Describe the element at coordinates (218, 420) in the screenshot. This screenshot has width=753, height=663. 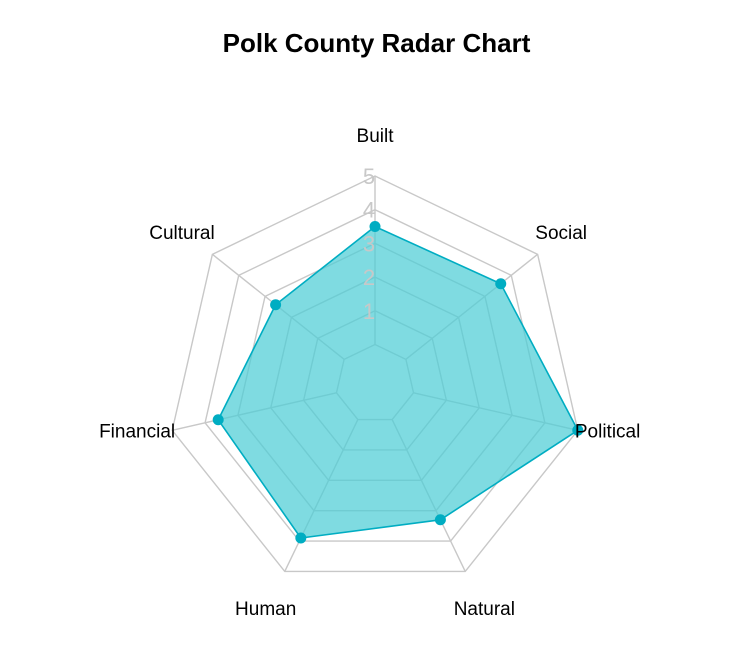
I see `data-point-financial` at that location.